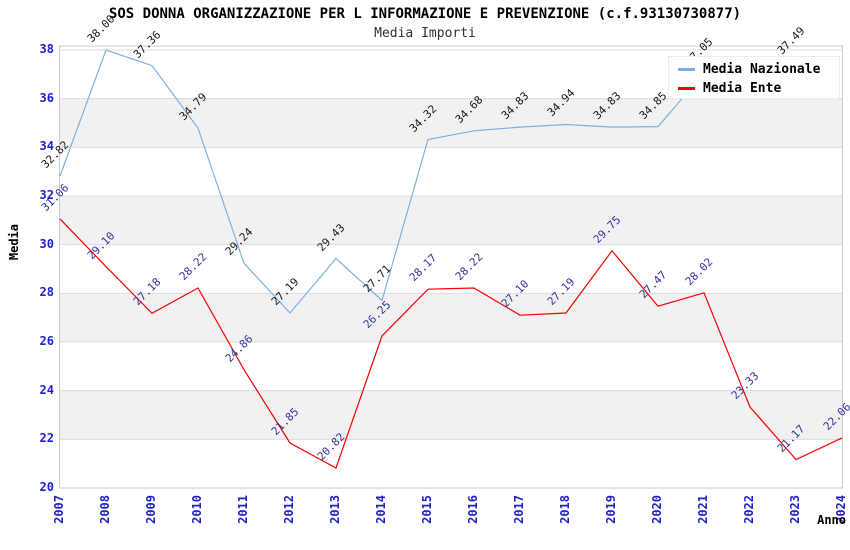 The width and height of the screenshot is (850, 550). I want to click on legend-item: Media Nazionale, so click(758, 69).